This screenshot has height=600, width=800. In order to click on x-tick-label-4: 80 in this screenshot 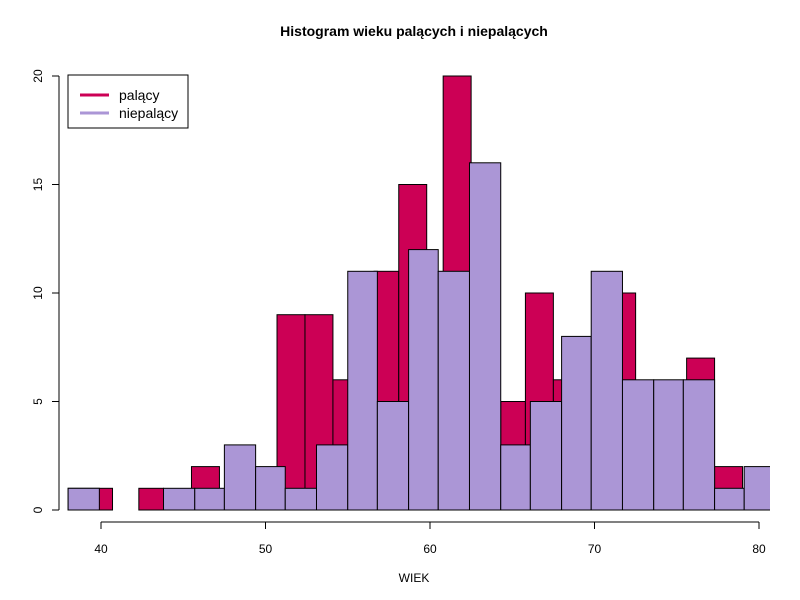, I will do `click(759, 549)`.